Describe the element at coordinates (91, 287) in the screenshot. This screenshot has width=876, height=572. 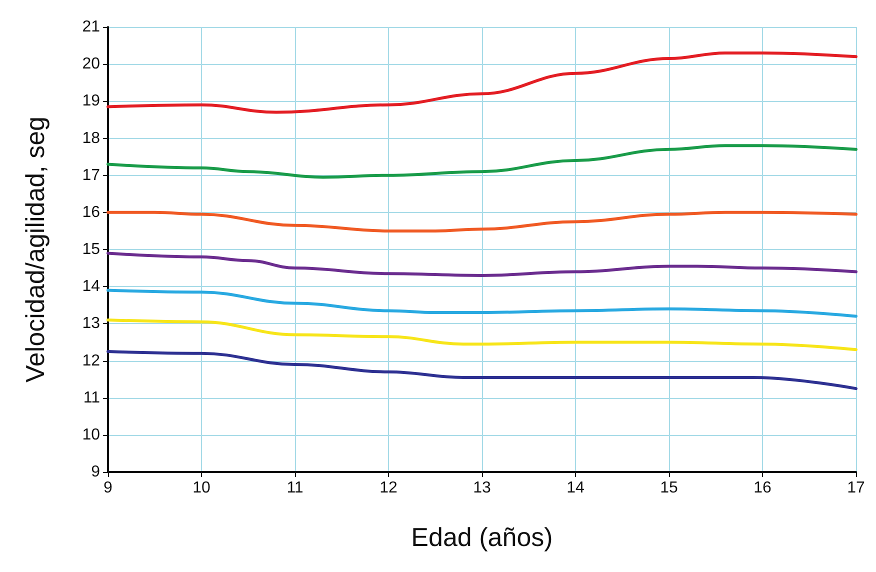
I see `y-tick-label: 14` at that location.